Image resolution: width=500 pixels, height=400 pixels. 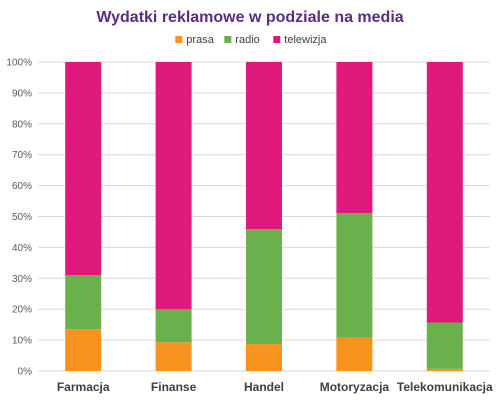 What do you see at coordinates (264, 387) in the screenshot?
I see `x-category-label: Handel` at bounding box center [264, 387].